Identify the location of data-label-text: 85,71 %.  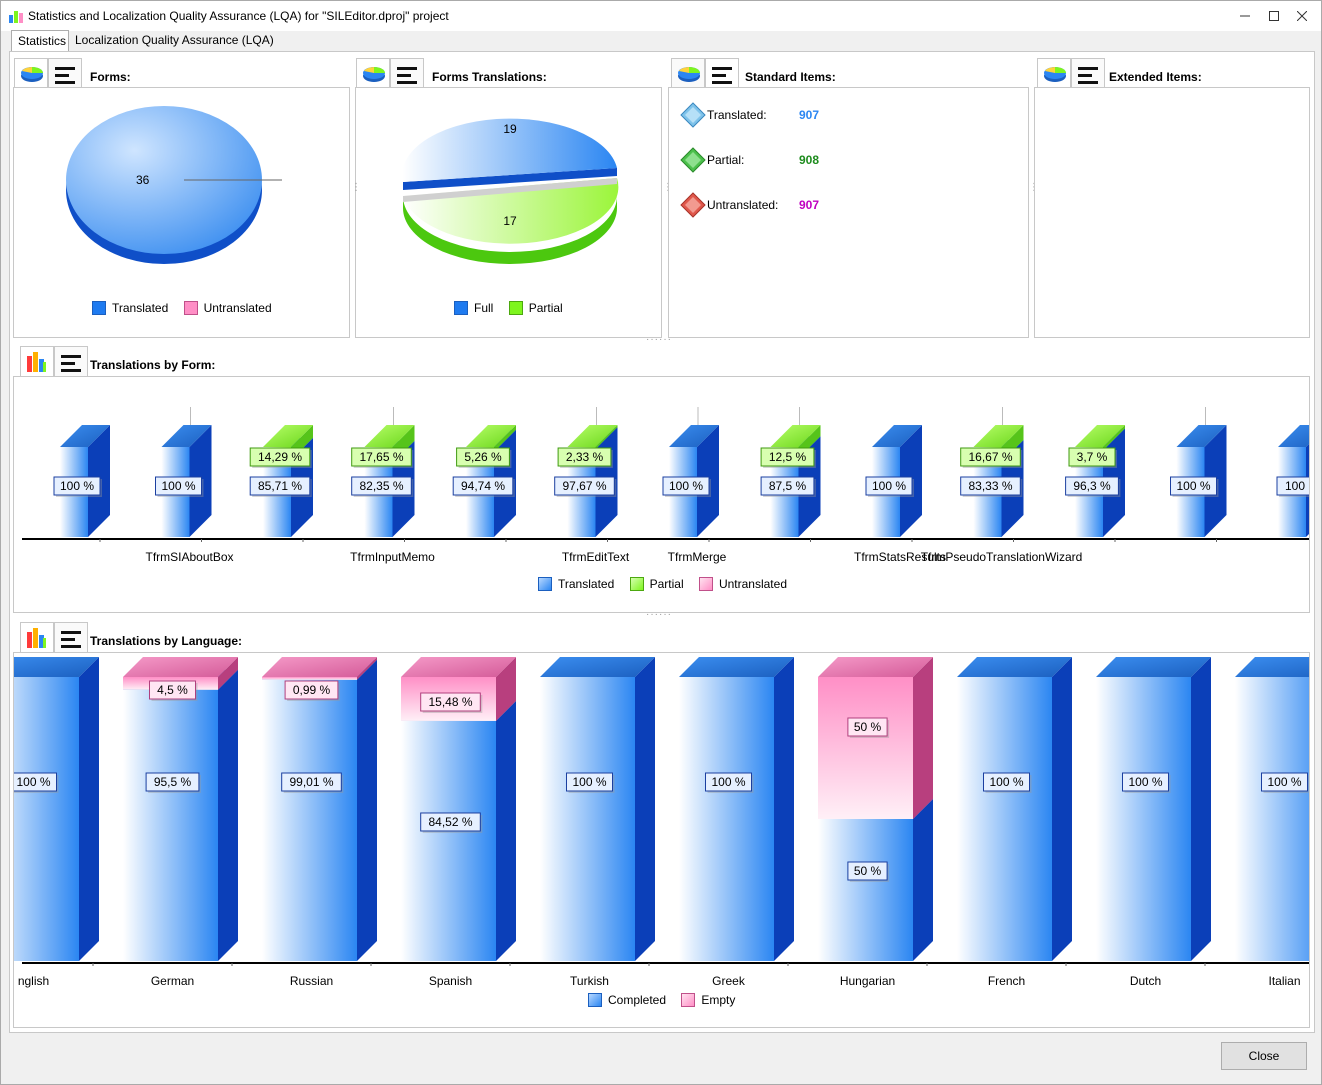
(280, 486).